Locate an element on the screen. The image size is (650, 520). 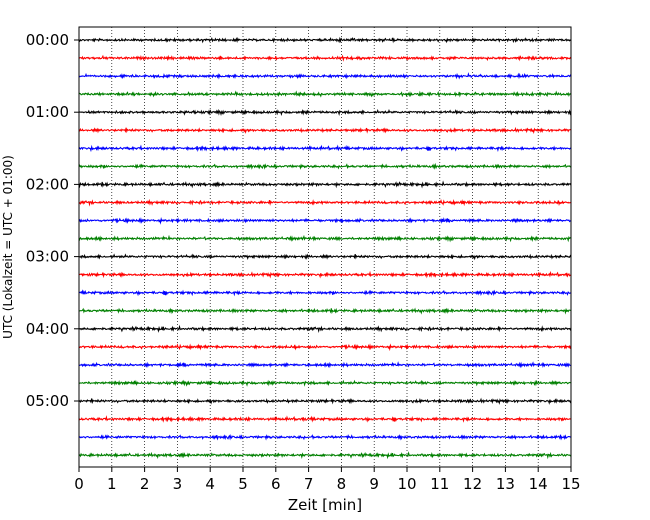
y-tick-label: 03:00 is located at coordinates (47, 257).